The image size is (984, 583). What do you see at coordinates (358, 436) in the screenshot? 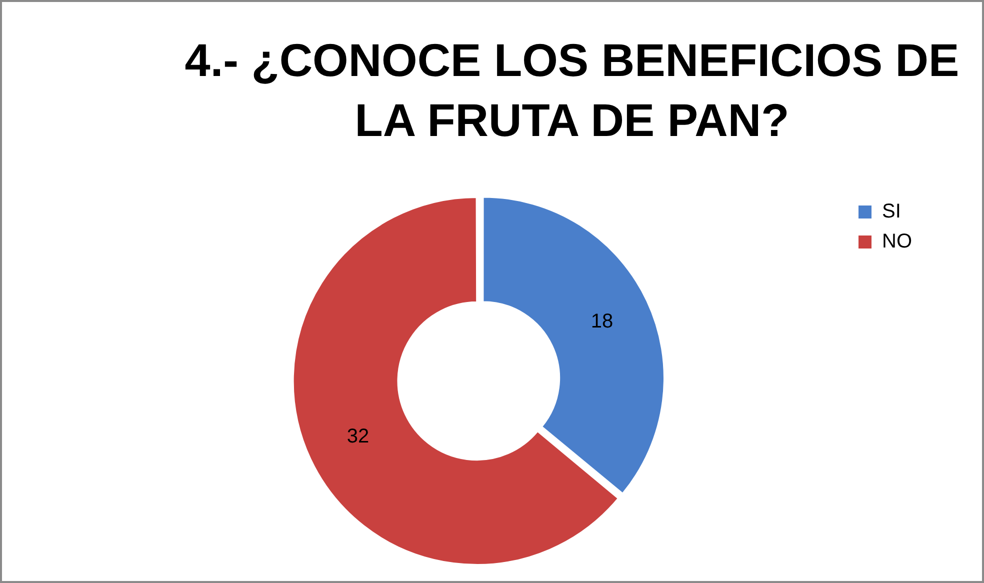
I see `data-label: 32` at bounding box center [358, 436].